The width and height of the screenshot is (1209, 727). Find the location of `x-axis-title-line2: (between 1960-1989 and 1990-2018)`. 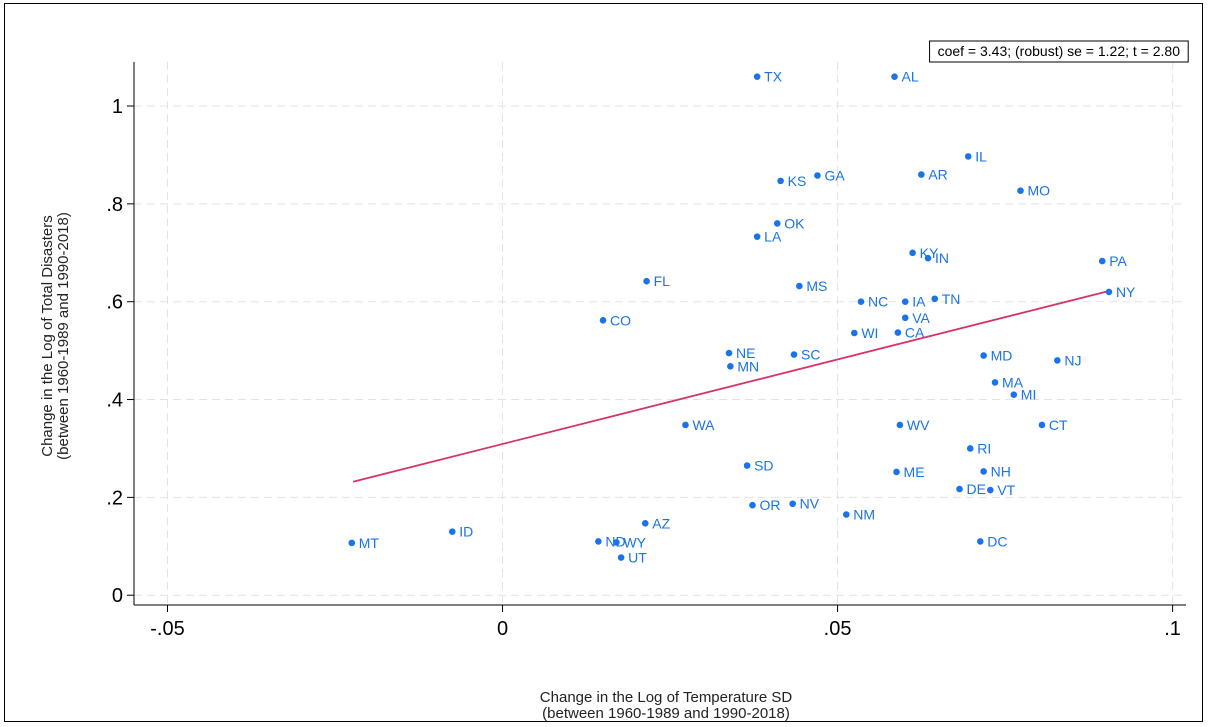

x-axis-title-line2: (between 1960-1989 and 1990-2018) is located at coordinates (666, 713).